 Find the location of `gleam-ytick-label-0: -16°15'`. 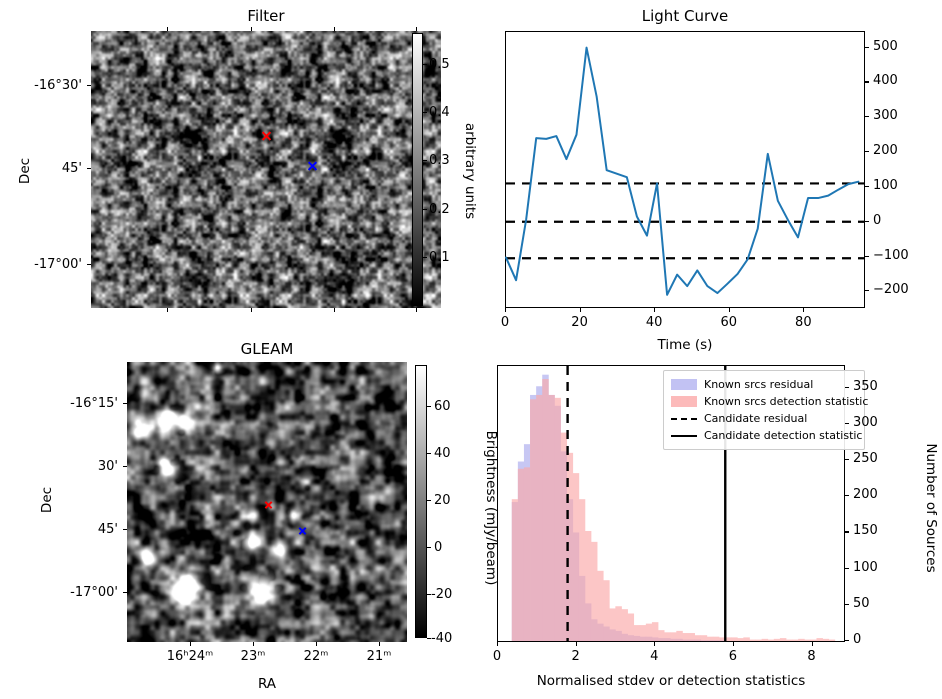

gleam-ytick-label-0: -16°15' is located at coordinates (94, 403).